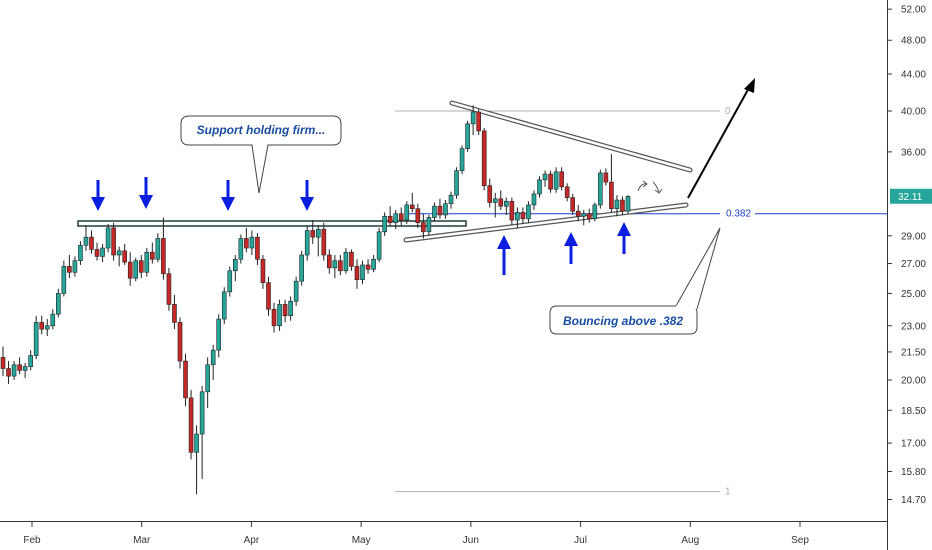  What do you see at coordinates (913, 152) in the screenshot?
I see `price-tick-label: 36.00` at bounding box center [913, 152].